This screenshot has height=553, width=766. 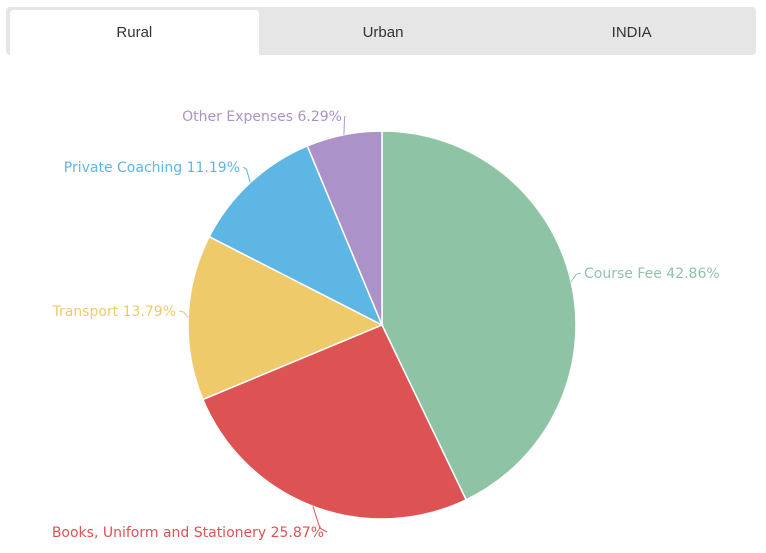 I want to click on slice-label-transport: Transport 13.79%, so click(x=113, y=312).